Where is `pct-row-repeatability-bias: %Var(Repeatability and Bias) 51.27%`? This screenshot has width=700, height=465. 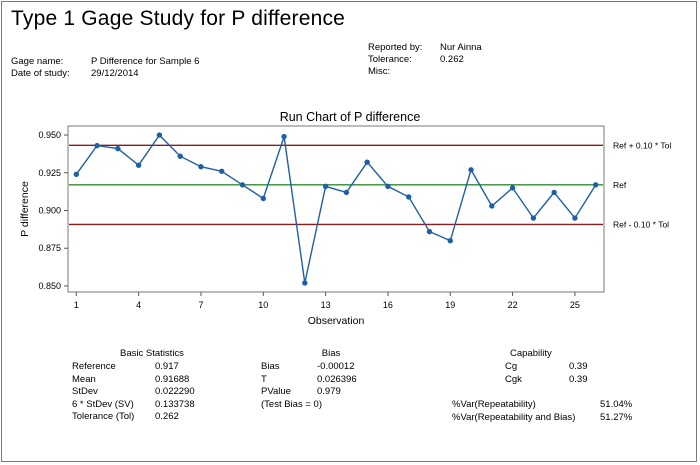 pct-row-repeatability-bias: %Var(Repeatability and Bias) 51.27% is located at coordinates (562, 418).